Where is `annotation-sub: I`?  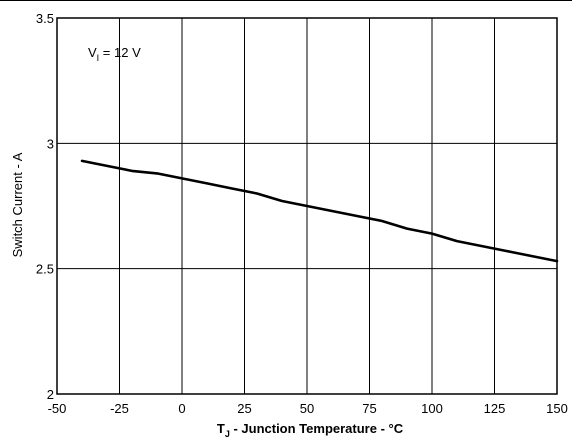
annotation-sub: I is located at coordinates (98, 58).